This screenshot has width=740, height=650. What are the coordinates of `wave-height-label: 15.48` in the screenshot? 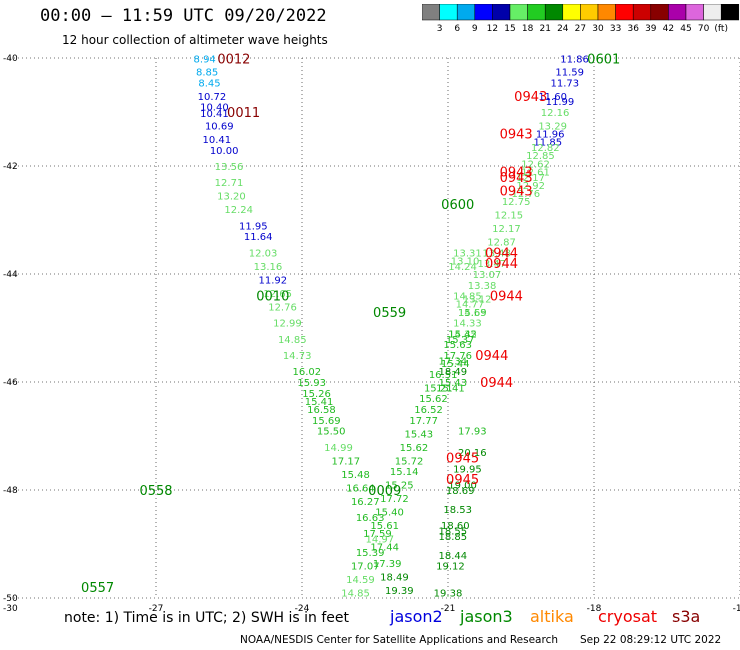 It's located at (355, 475).